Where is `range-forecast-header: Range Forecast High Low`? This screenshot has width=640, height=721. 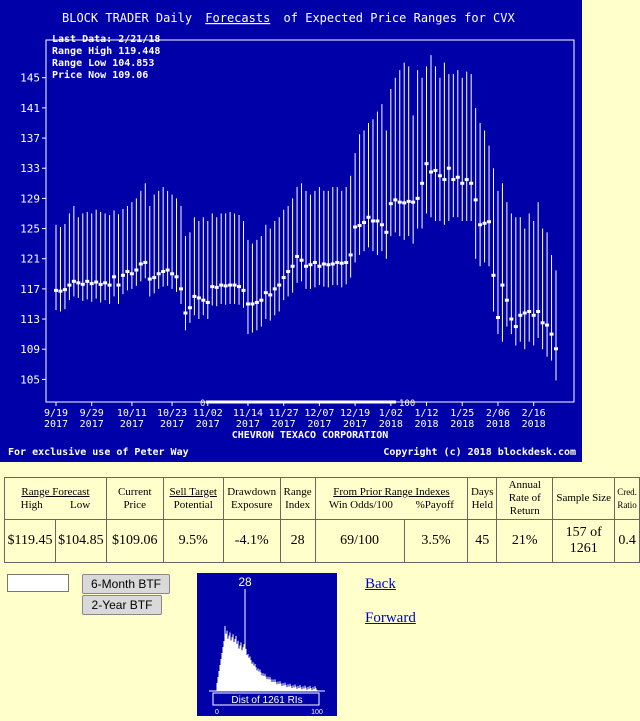
range-forecast-header: Range Forecast High Low is located at coordinates (55, 498).